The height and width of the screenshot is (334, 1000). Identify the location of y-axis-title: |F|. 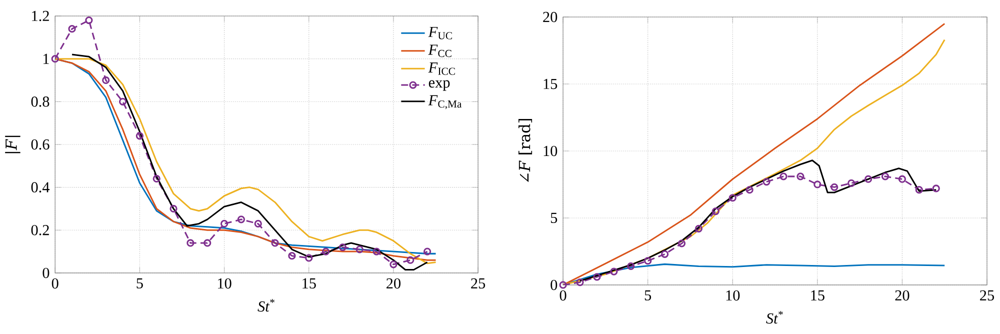
(12, 145).